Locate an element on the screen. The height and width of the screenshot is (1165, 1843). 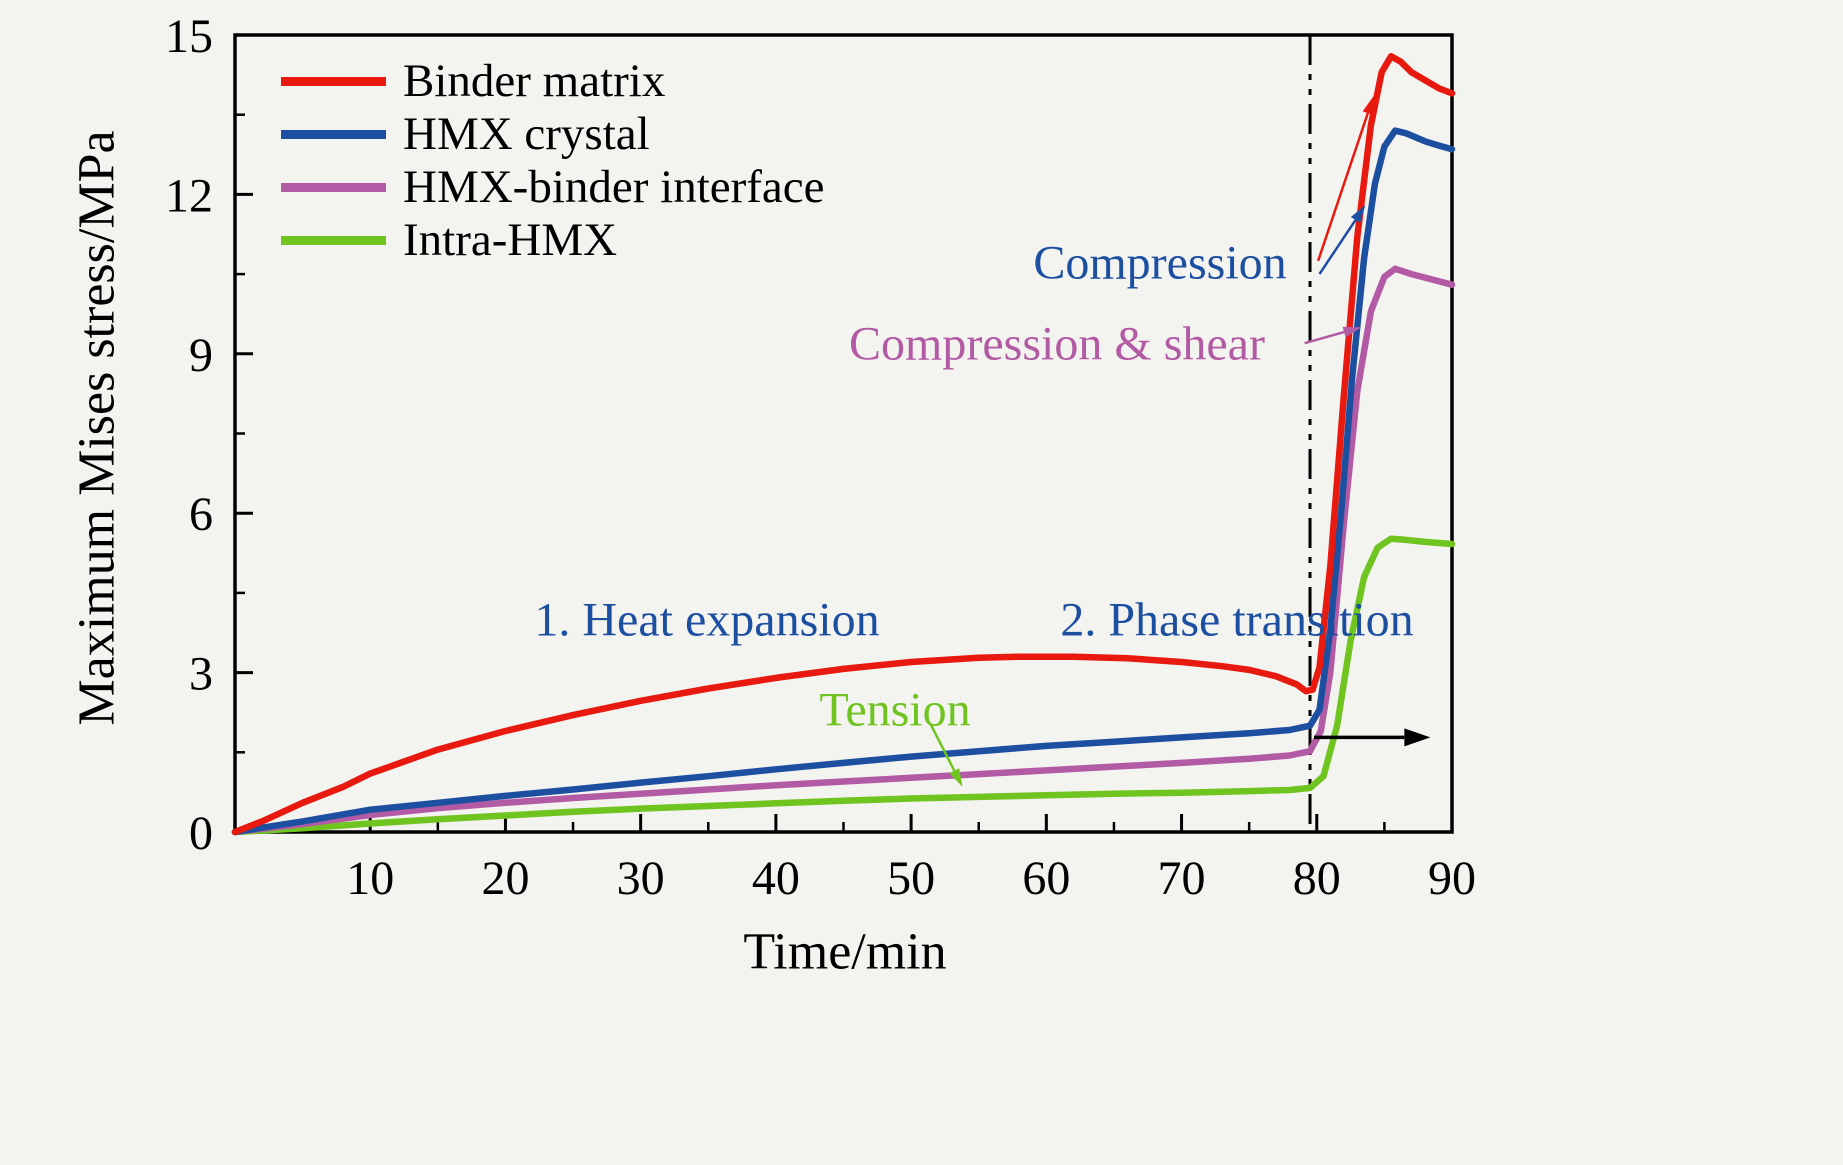
annotation-compression-shear: Compression & shear is located at coordinates (1057, 344).